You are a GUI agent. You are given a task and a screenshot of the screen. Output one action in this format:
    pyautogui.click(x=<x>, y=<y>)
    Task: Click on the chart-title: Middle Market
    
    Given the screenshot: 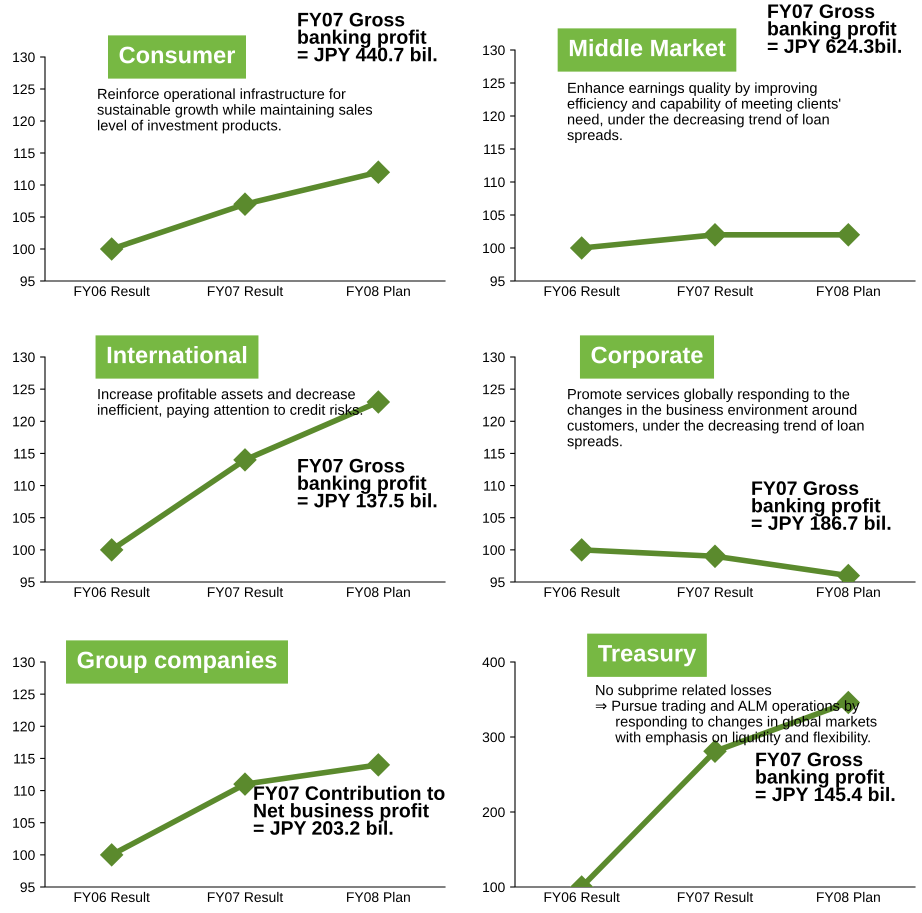 What is the action you would take?
    pyautogui.click(x=648, y=47)
    